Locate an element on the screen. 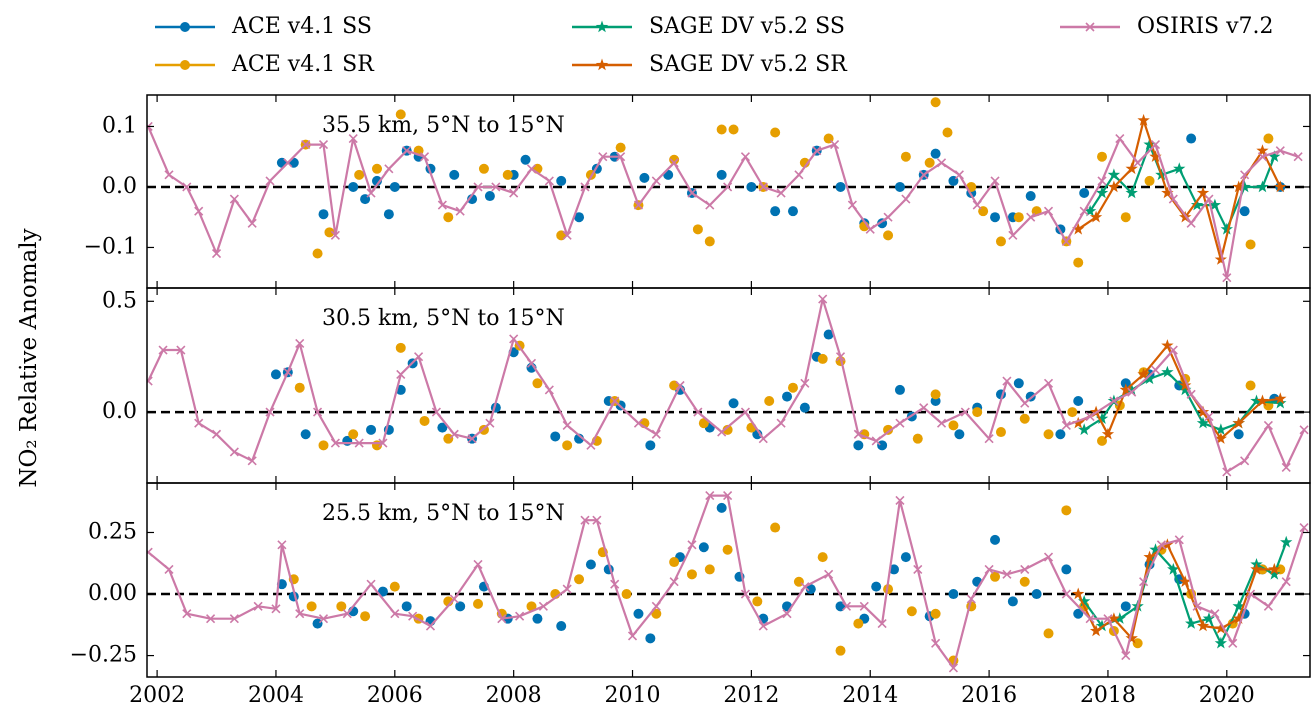 This screenshot has height=712, width=1311. y-tick-label: 0.0 is located at coordinates (119, 411).